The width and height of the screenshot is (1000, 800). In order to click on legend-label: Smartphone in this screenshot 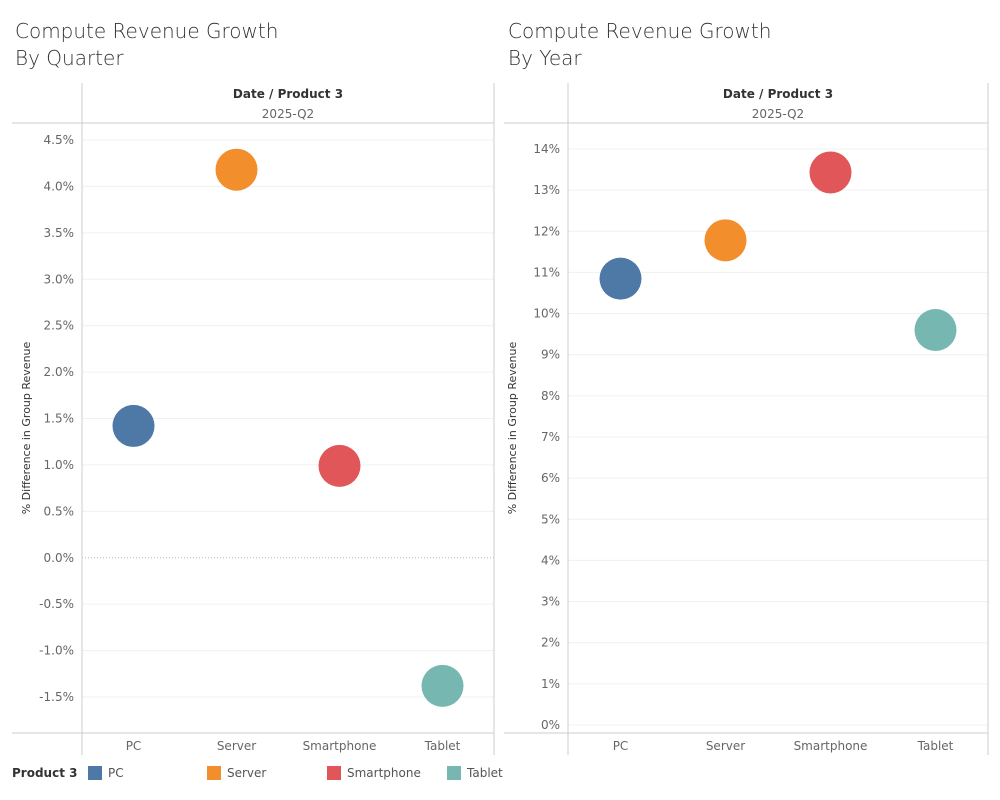, I will do `click(384, 773)`.